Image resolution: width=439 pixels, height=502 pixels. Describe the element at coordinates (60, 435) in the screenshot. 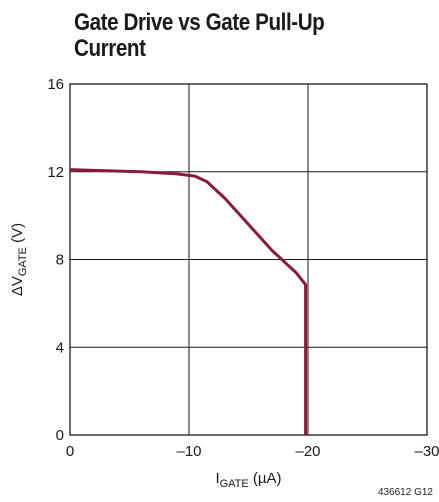

I see `y-tick-label: 0` at that location.